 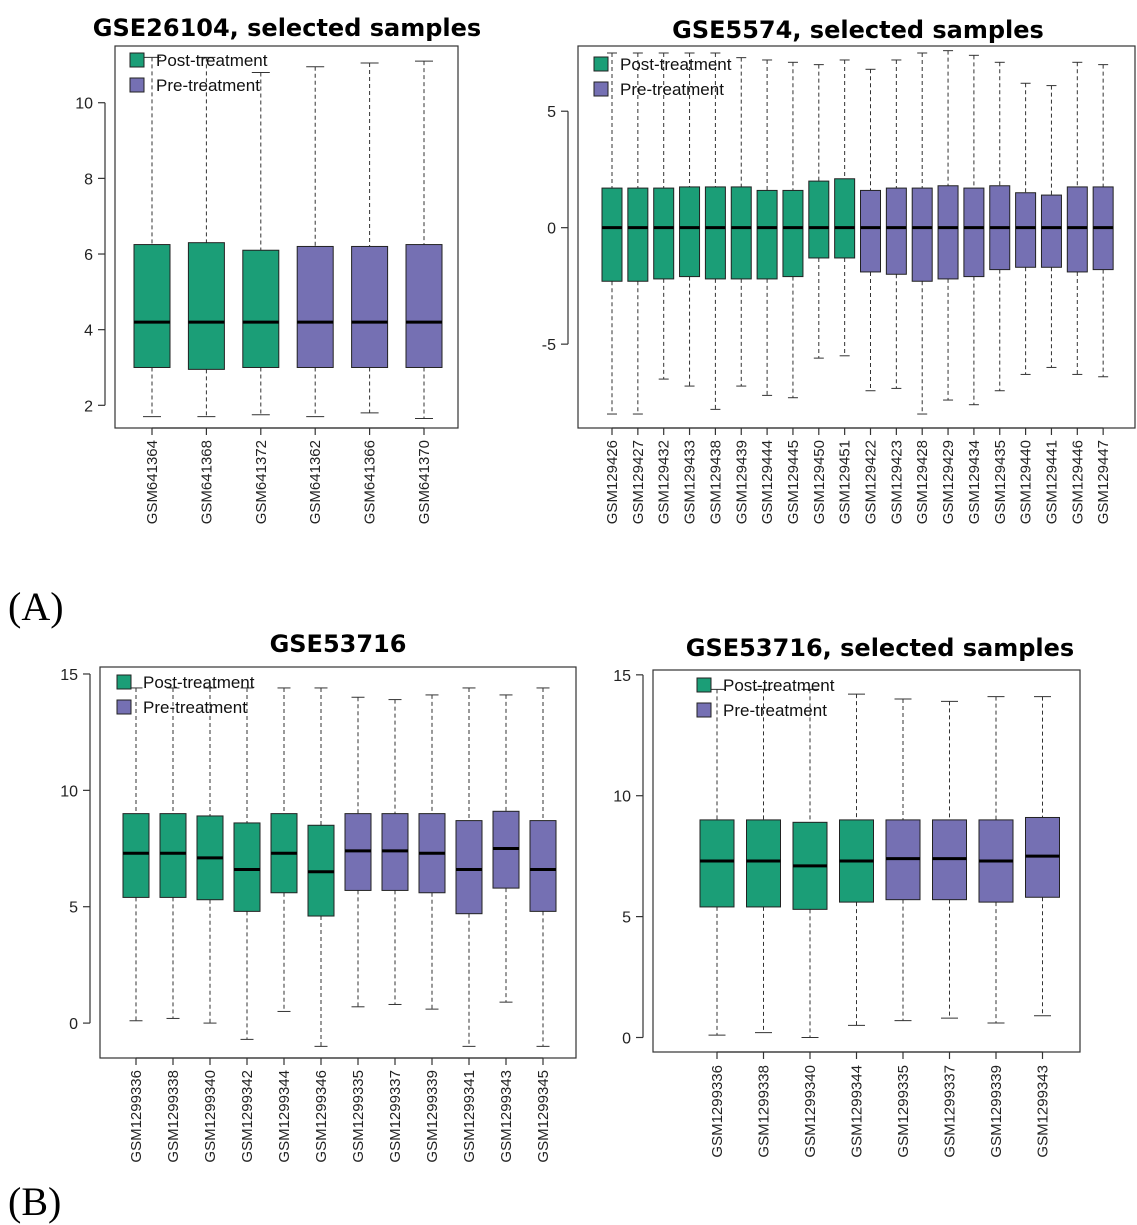 I want to click on x-tick-label: GSM129432, so click(x=664, y=482).